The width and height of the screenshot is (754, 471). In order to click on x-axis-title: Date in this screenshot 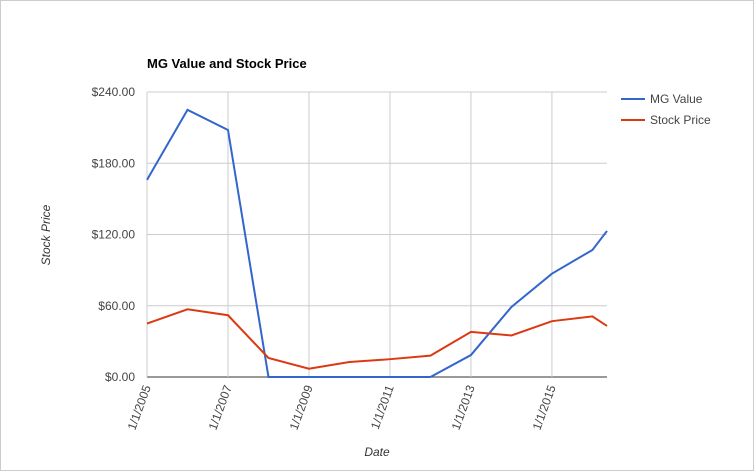, I will do `click(377, 452)`.